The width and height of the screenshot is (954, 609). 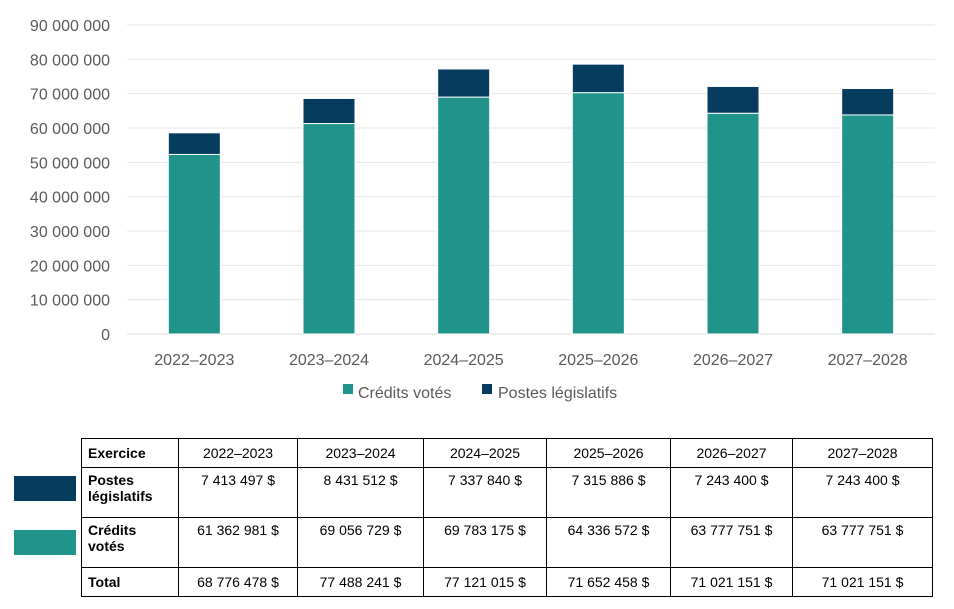 What do you see at coordinates (194, 360) in the screenshot?
I see `x-tick-label: 2022–2023` at bounding box center [194, 360].